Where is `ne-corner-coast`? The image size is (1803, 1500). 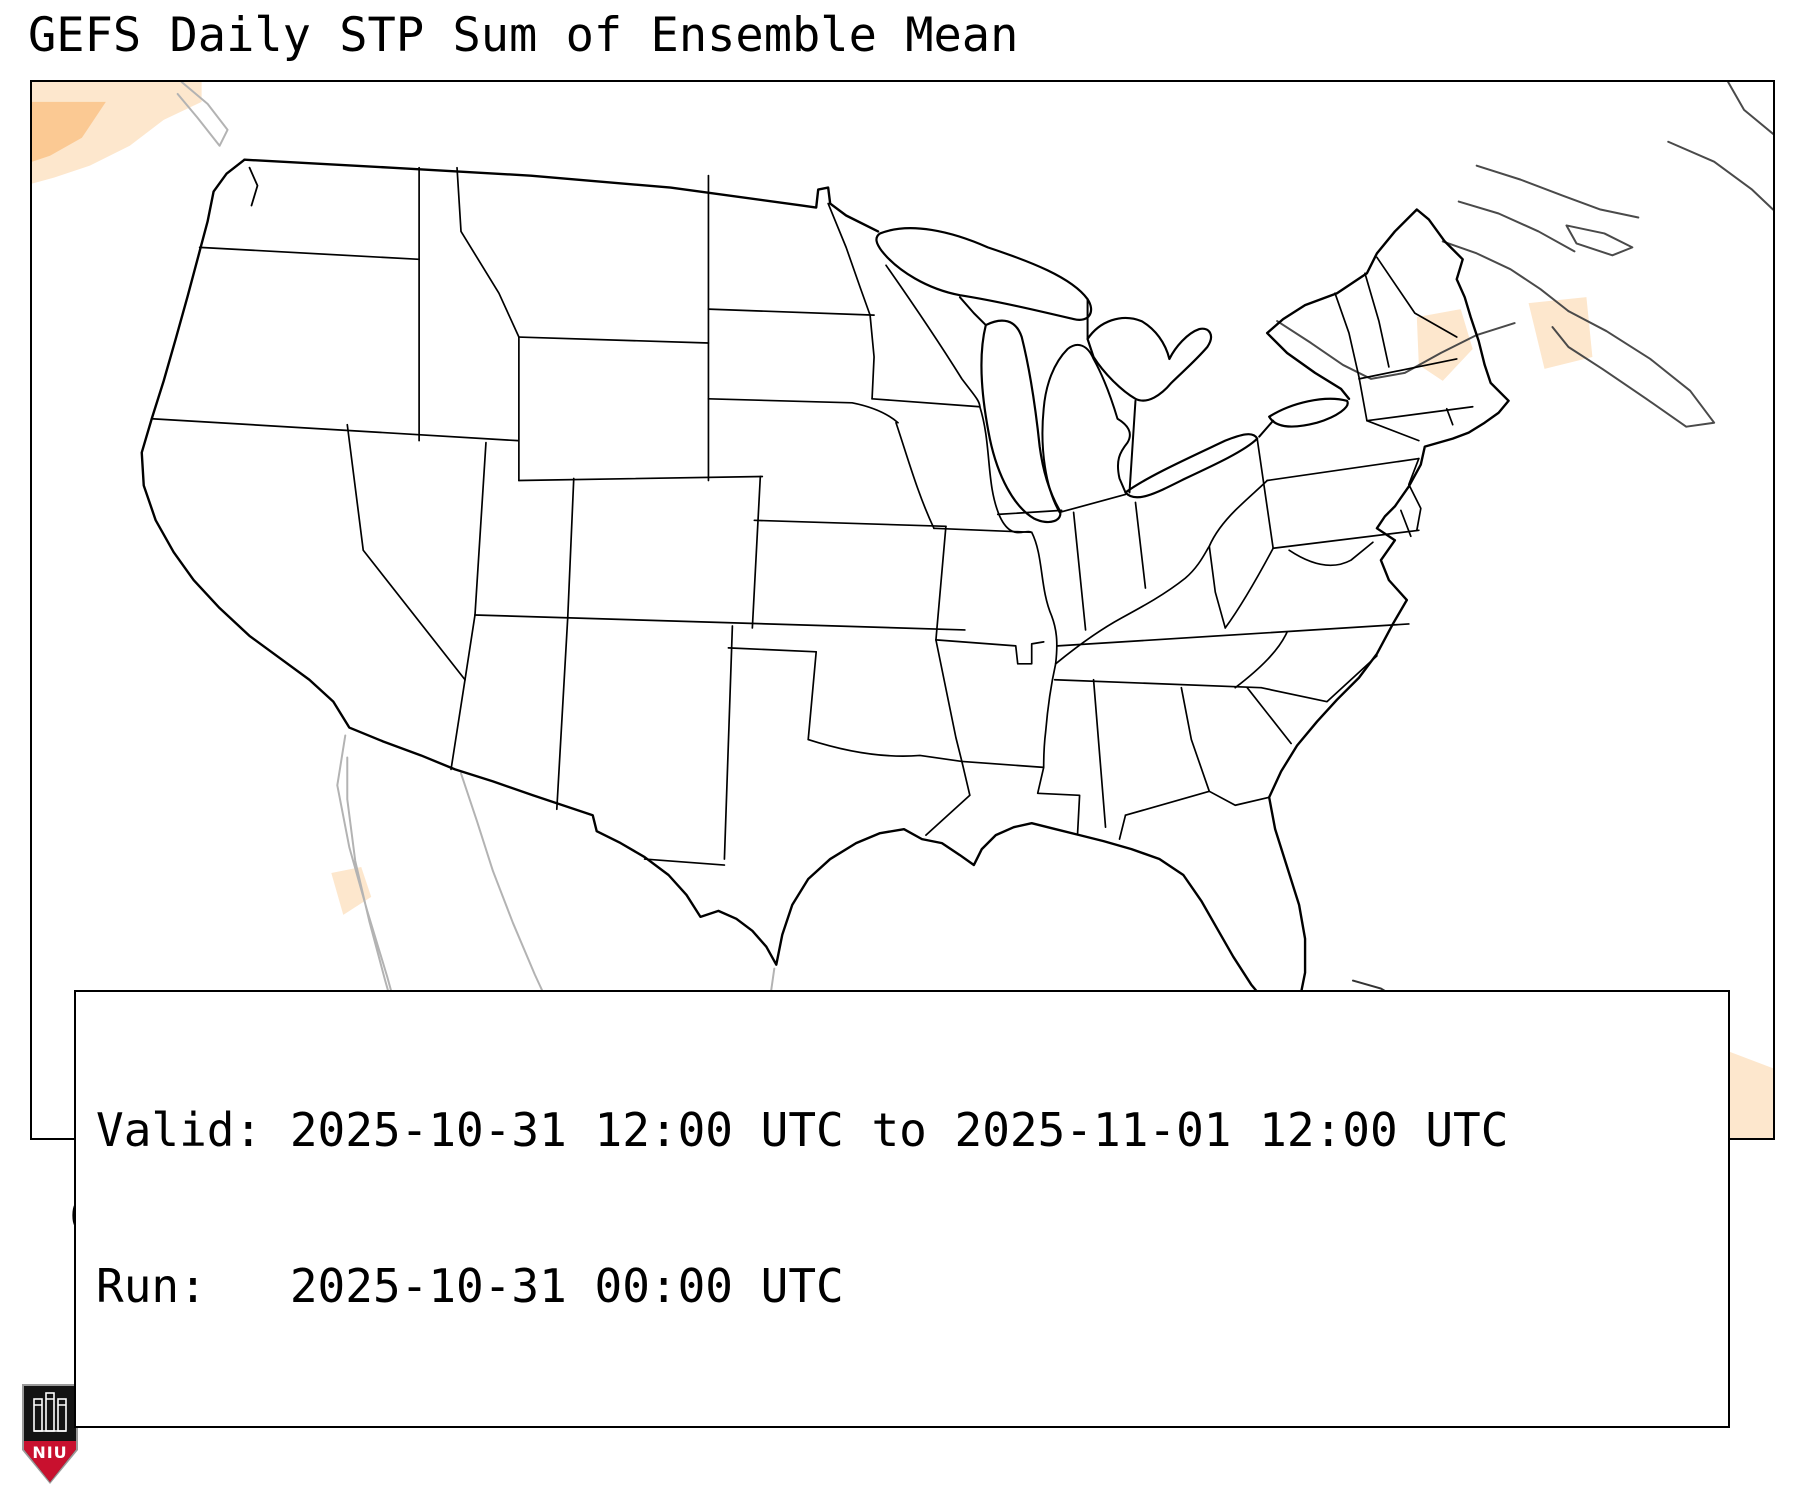 ne-corner-coast is located at coordinates (1750, 108).